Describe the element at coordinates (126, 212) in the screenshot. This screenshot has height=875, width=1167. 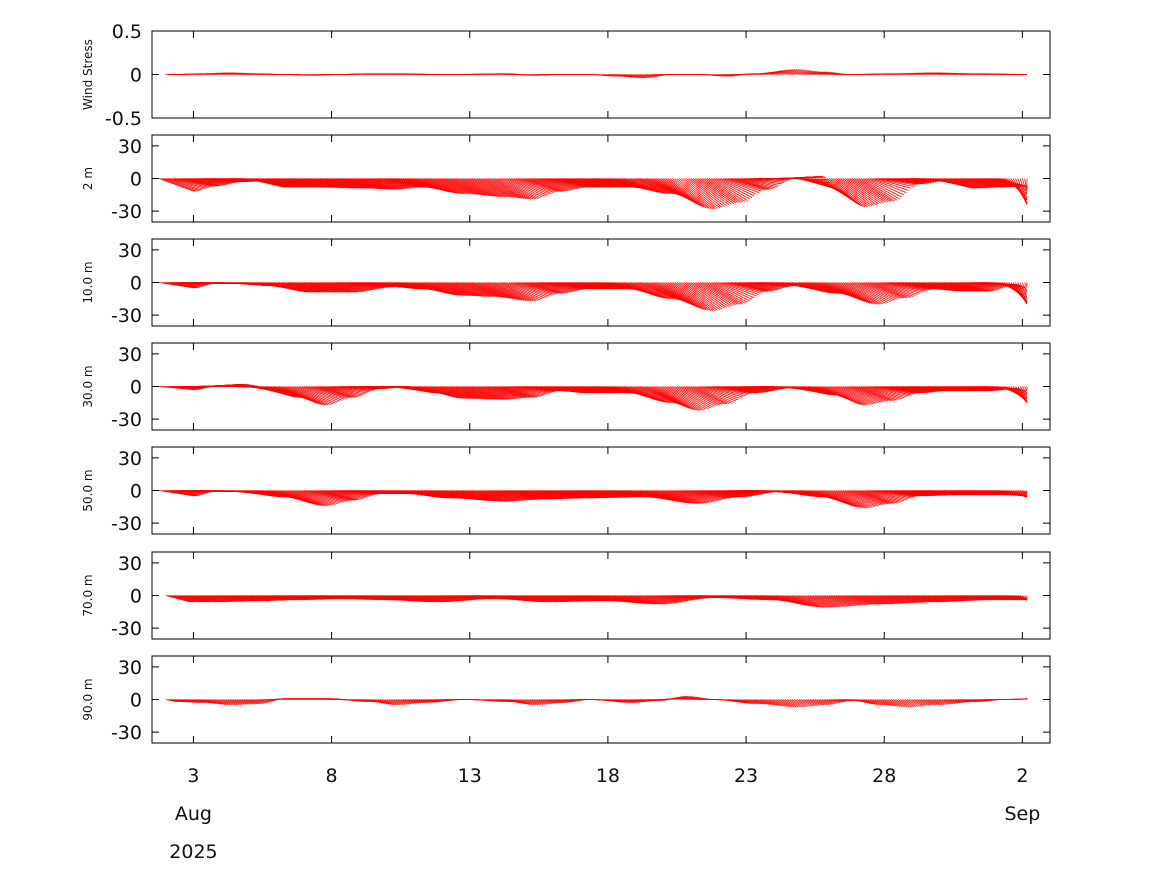
I see `y-tick-label: -30` at that location.